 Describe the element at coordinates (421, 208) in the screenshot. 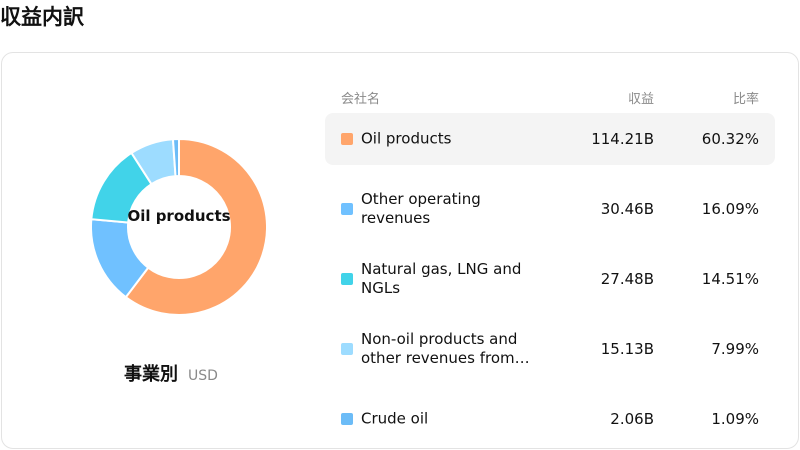

I see `row-name: Other operating revenues` at that location.